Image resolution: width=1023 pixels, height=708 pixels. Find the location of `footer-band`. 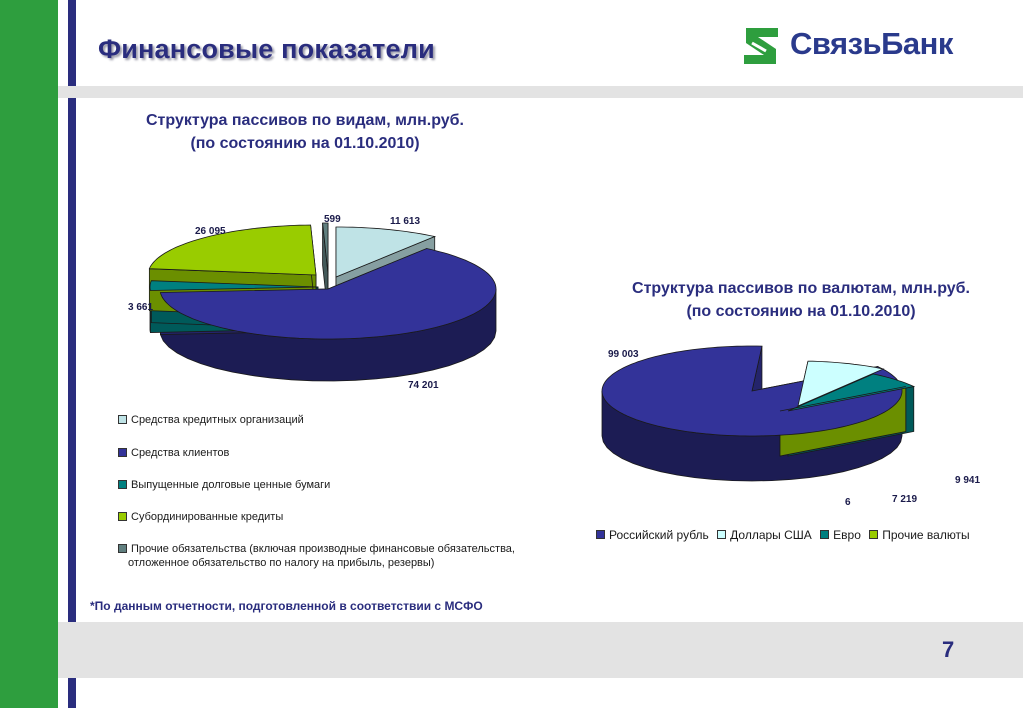

footer-band is located at coordinates (540, 650).